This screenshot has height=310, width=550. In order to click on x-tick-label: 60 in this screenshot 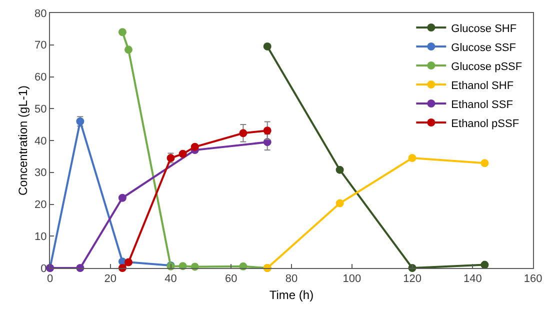, I will do `click(231, 279)`.